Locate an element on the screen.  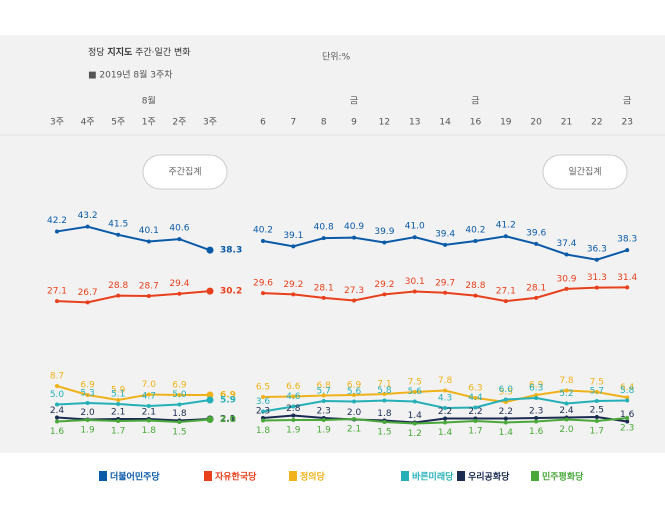
x-tick-label: 3주 is located at coordinates (210, 122).